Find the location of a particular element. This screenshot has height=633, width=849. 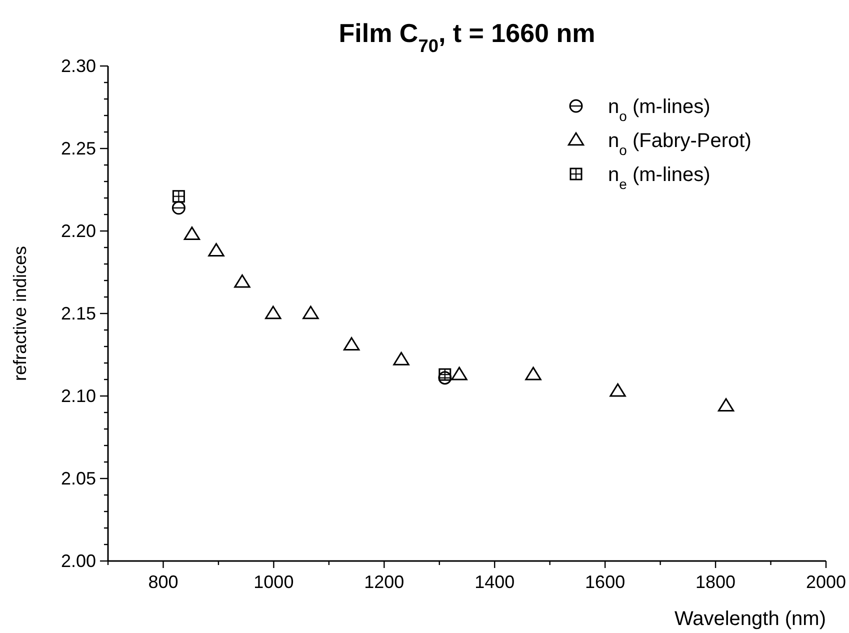

y-tick-label: 2.10 is located at coordinates (78, 396).